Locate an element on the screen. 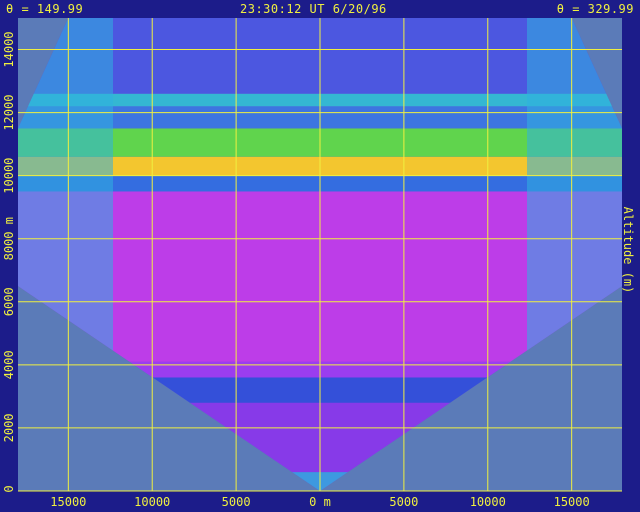 The image size is (640, 512). y-tick-label: 4000 is located at coordinates (9, 364).